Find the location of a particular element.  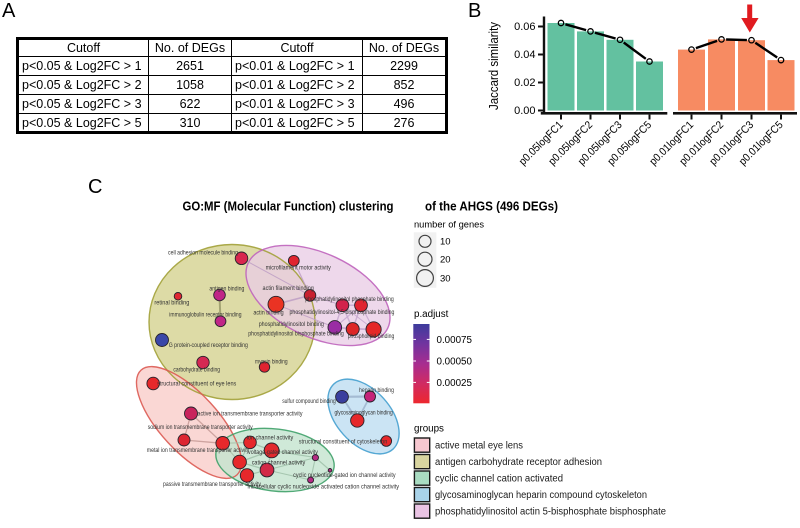

svg-text: p.adjust is located at coordinates (431, 314).